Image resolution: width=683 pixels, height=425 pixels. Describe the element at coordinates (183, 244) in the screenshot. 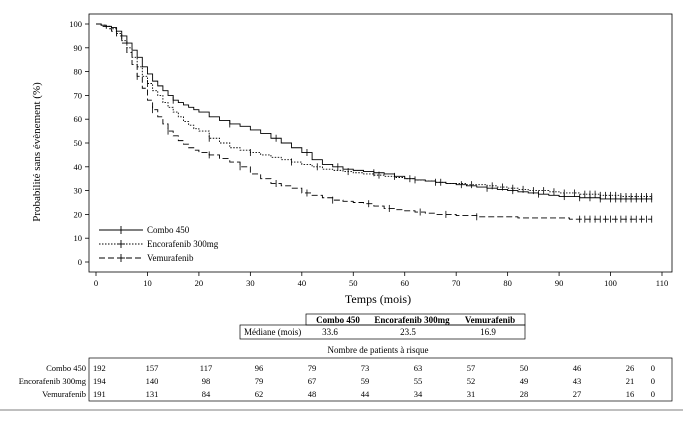

I see `legend-label-enco: Encorafenib 300mg` at that location.